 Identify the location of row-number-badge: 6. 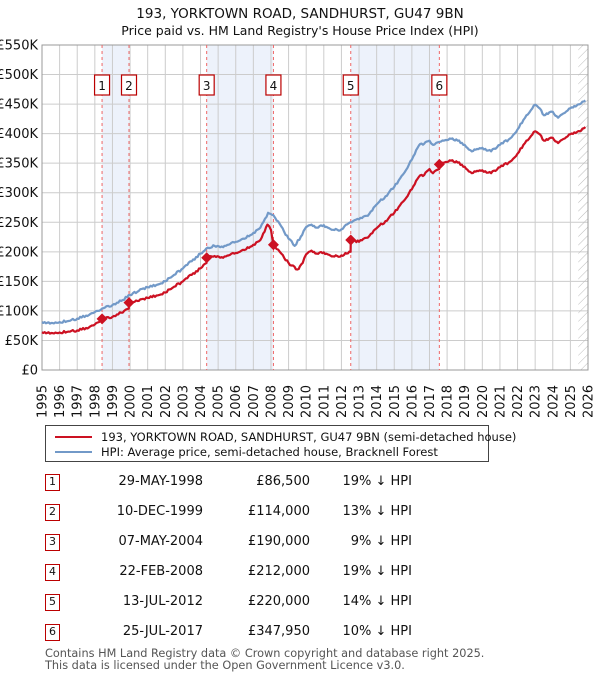
(52, 632).